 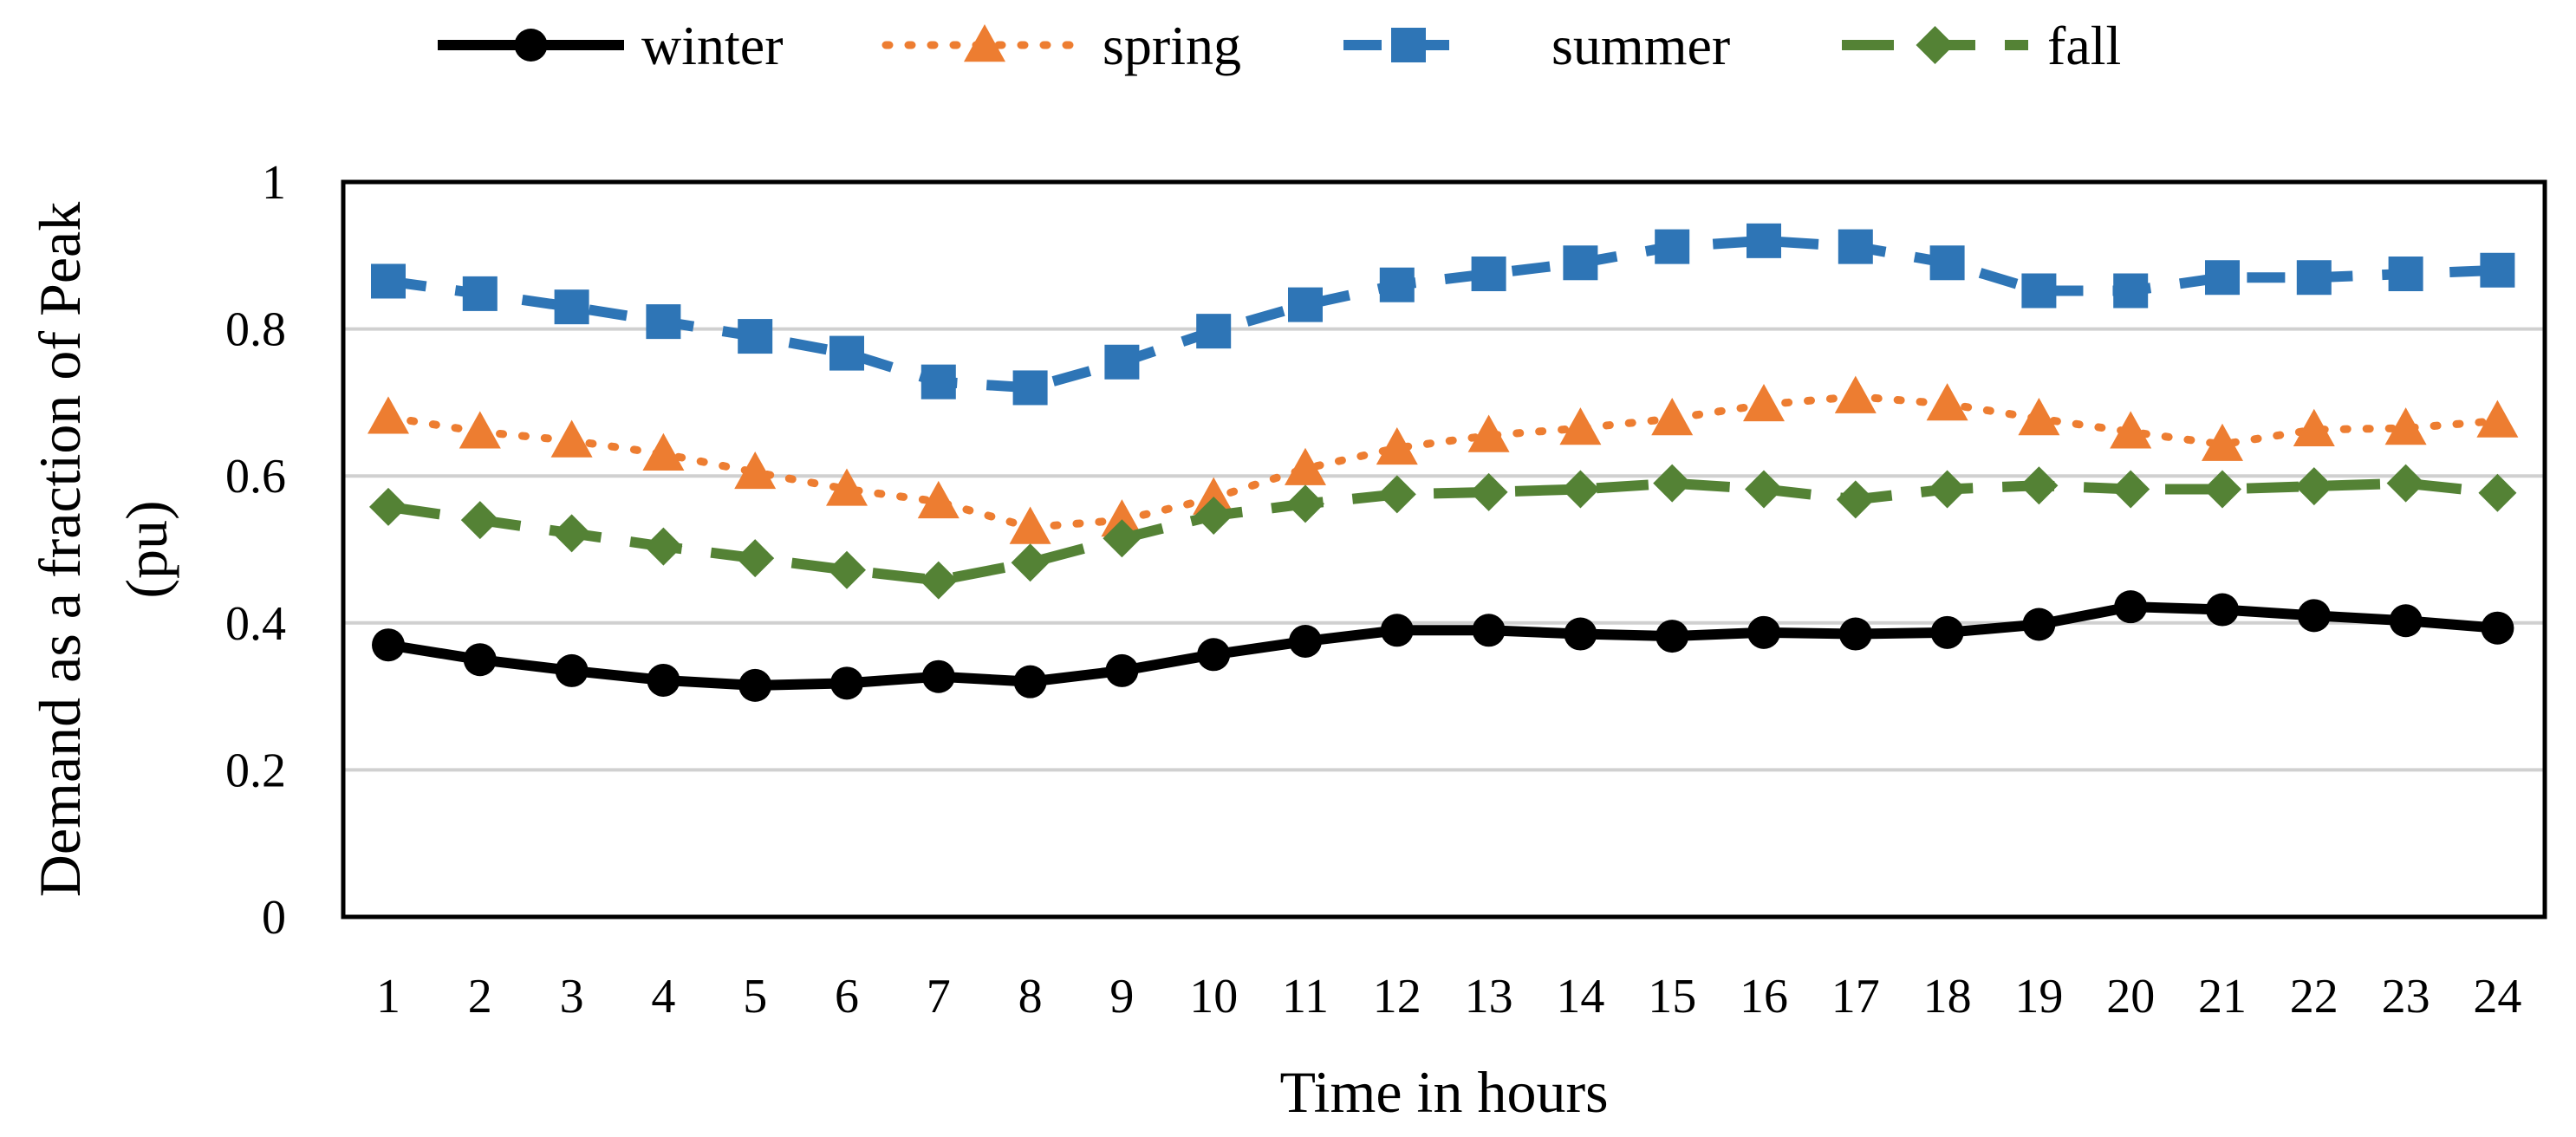 What do you see at coordinates (572, 996) in the screenshot?
I see `x-tick-label: 3` at bounding box center [572, 996].